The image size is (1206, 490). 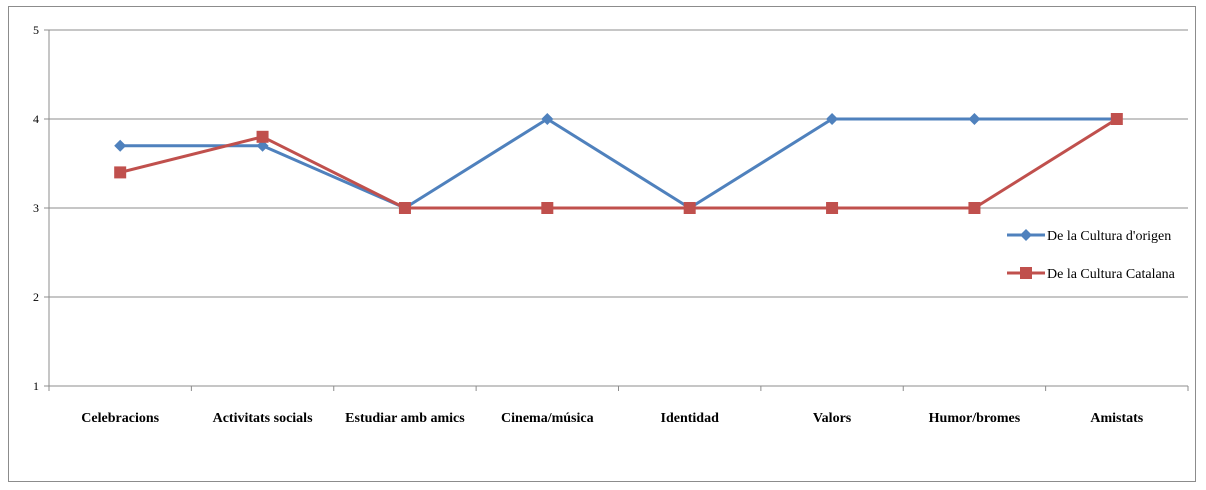 I want to click on diamond-icon, so click(x=1026, y=235).